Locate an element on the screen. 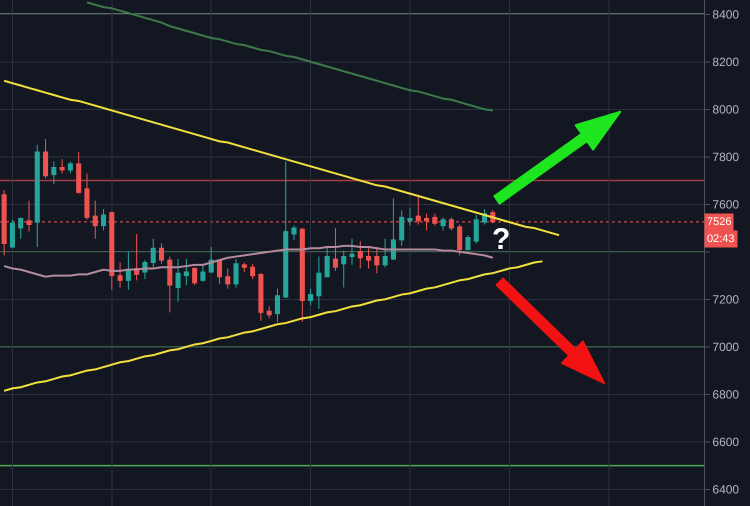  y-tick-label: 6800 is located at coordinates (726, 395).